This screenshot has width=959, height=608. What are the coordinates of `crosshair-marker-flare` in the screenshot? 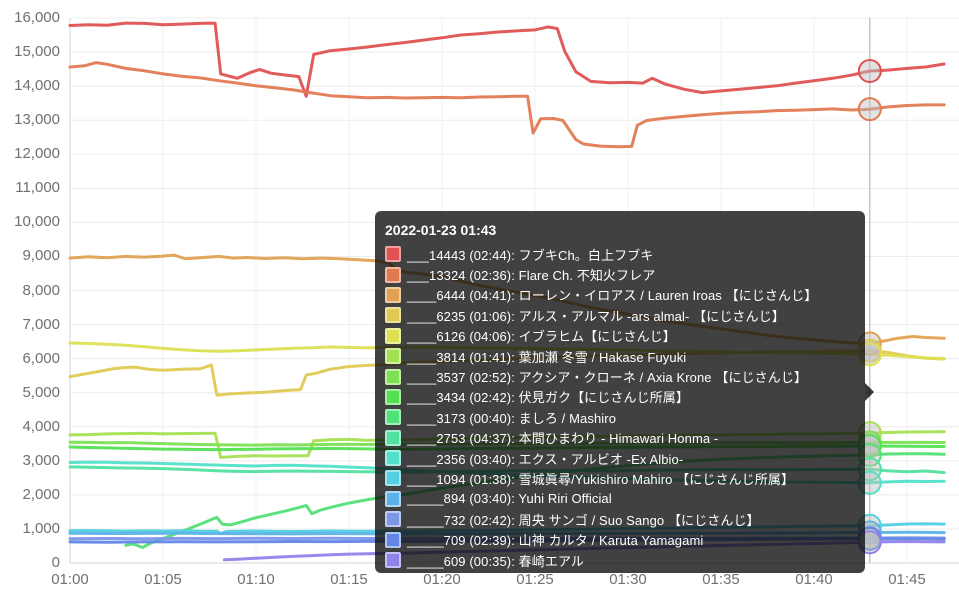 It's located at (869, 109).